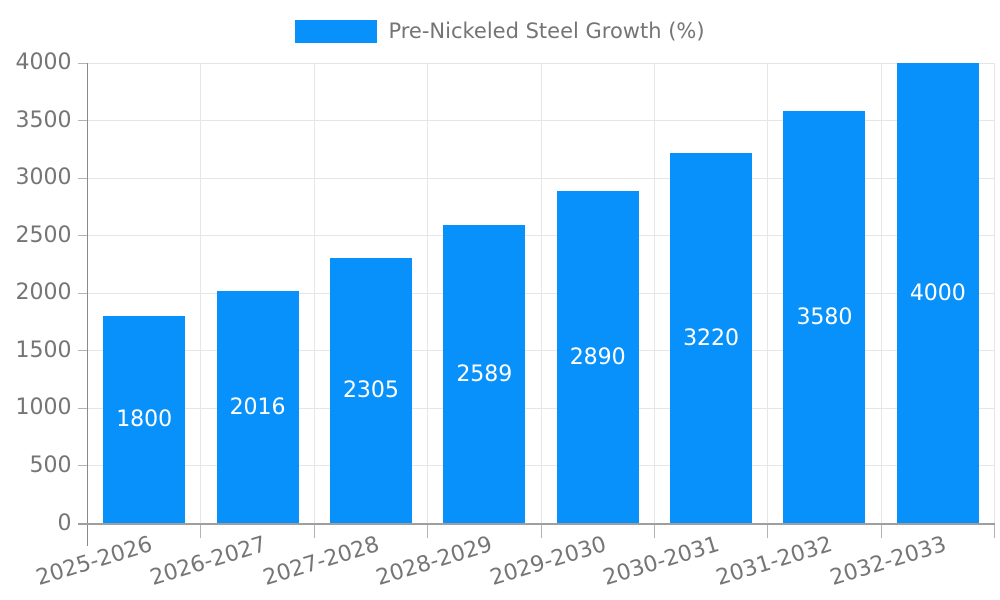 The image size is (1000, 600). I want to click on bar: 1800, so click(144, 420).